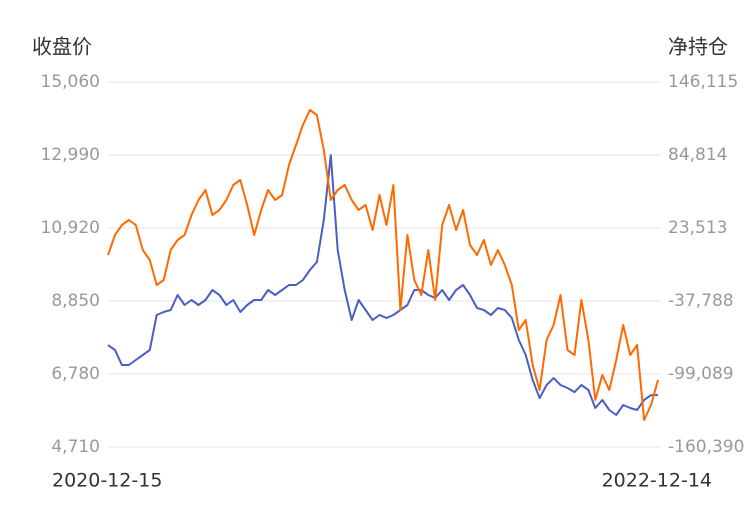 This screenshot has width=750, height=510. I want to click on y2-tick-label: -37,788, so click(701, 301).